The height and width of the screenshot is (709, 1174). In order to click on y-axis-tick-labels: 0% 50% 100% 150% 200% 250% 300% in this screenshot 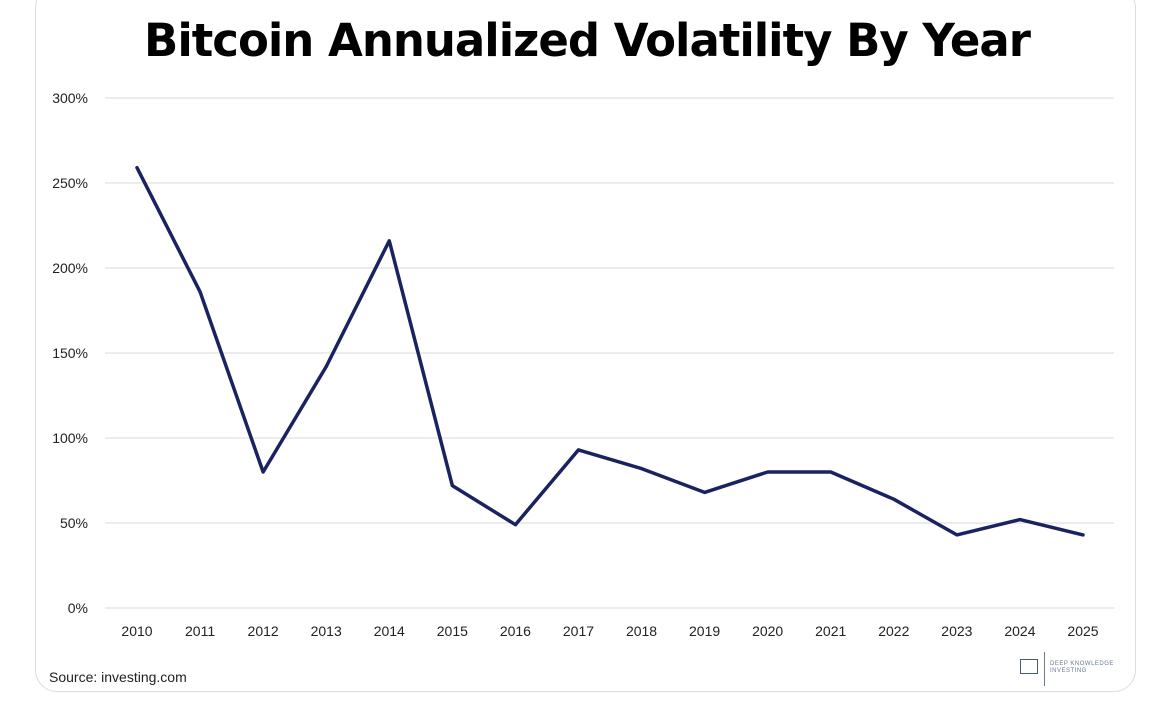, I will do `click(70, 353)`.